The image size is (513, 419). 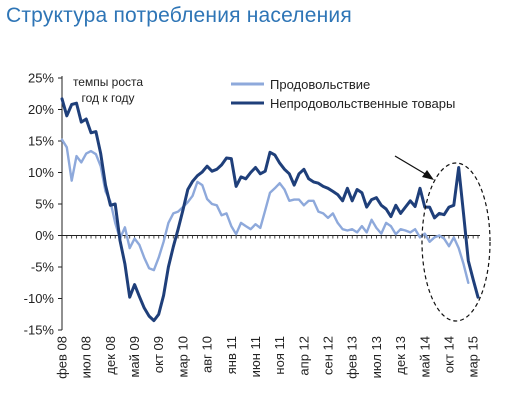 I want to click on x-tick-label: окт 09, so click(x=158, y=354).